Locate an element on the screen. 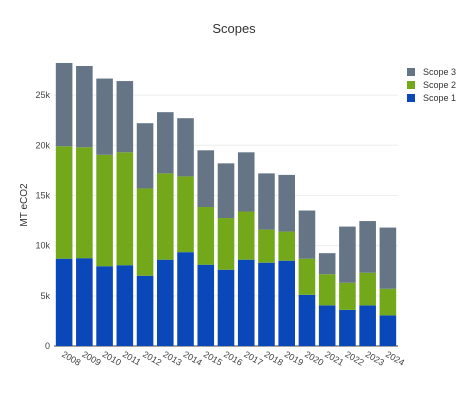  legend-item-scope-2: Scope 2 is located at coordinates (431, 85).